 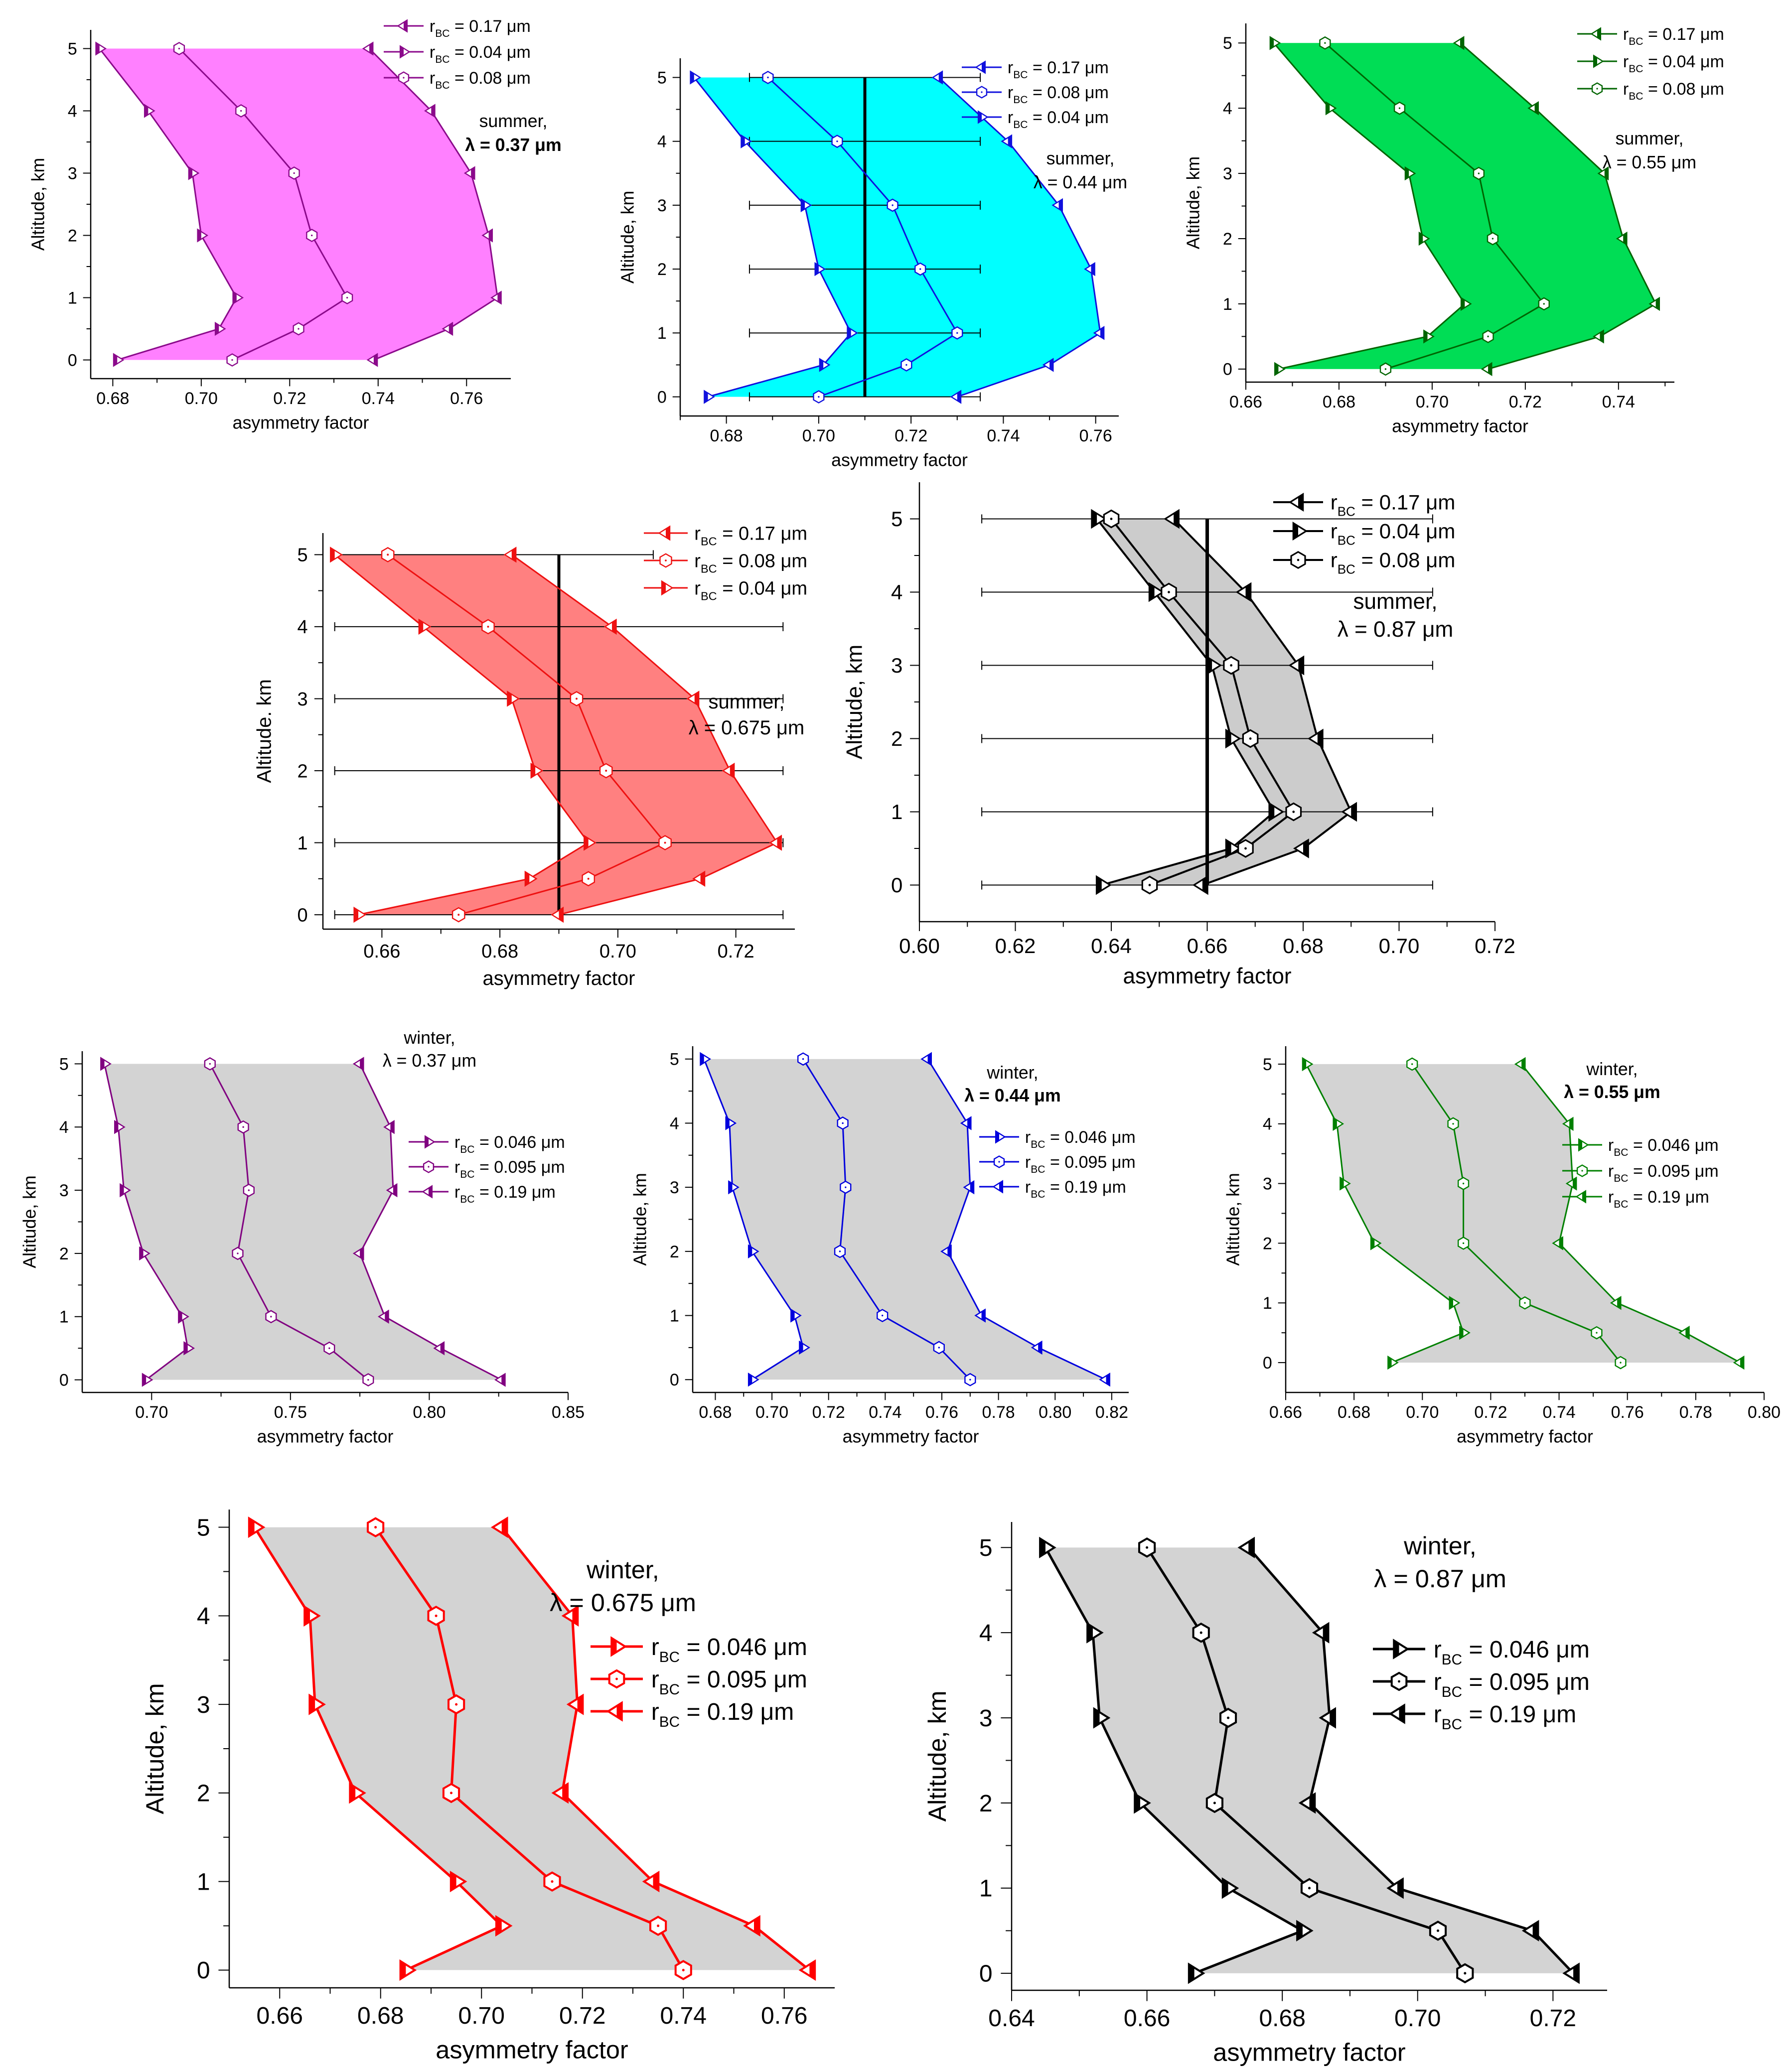 I want to click on y-tick-label: 4, so click(x=1268, y=1124).